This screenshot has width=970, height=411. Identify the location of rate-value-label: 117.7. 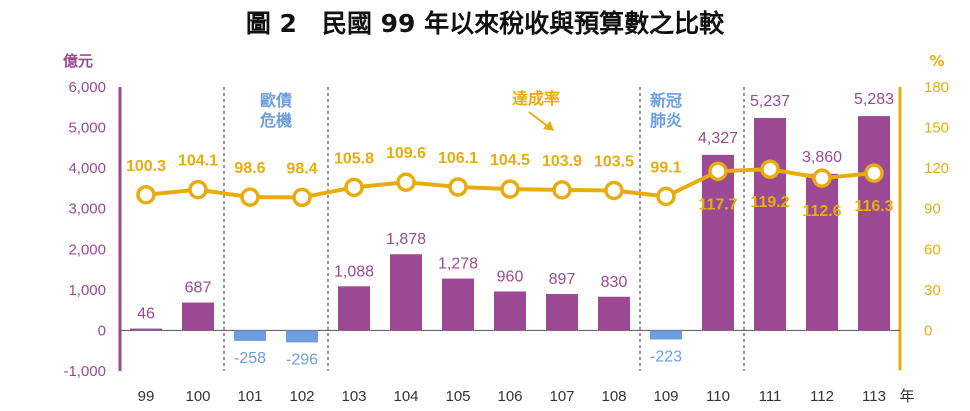
(717, 204).